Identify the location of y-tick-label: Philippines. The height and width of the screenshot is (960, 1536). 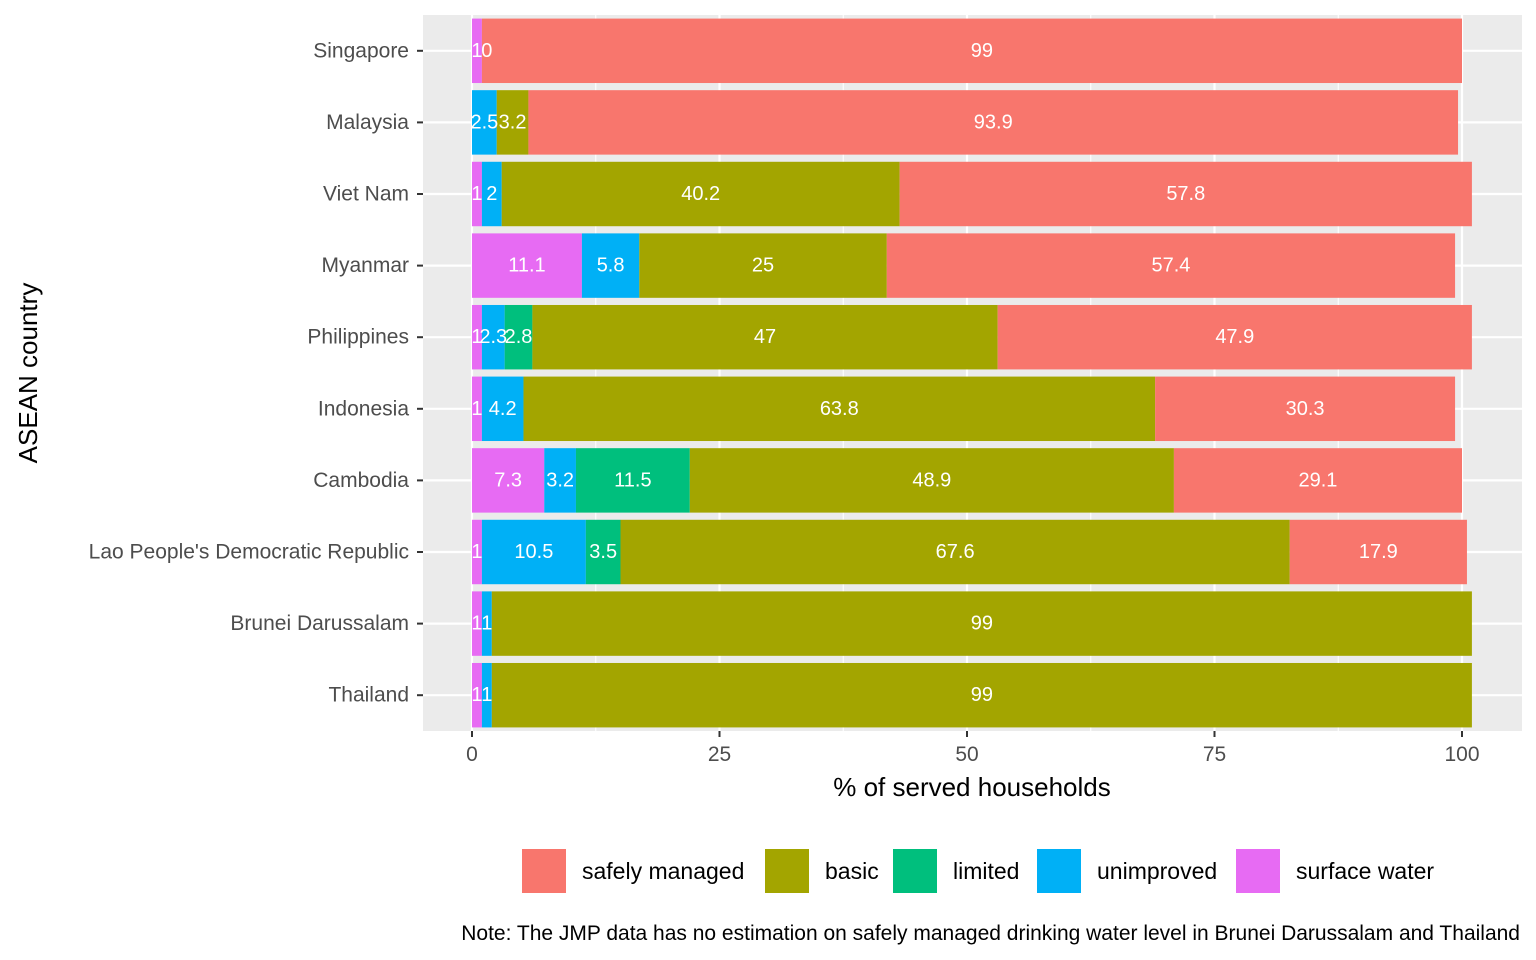
(358, 337).